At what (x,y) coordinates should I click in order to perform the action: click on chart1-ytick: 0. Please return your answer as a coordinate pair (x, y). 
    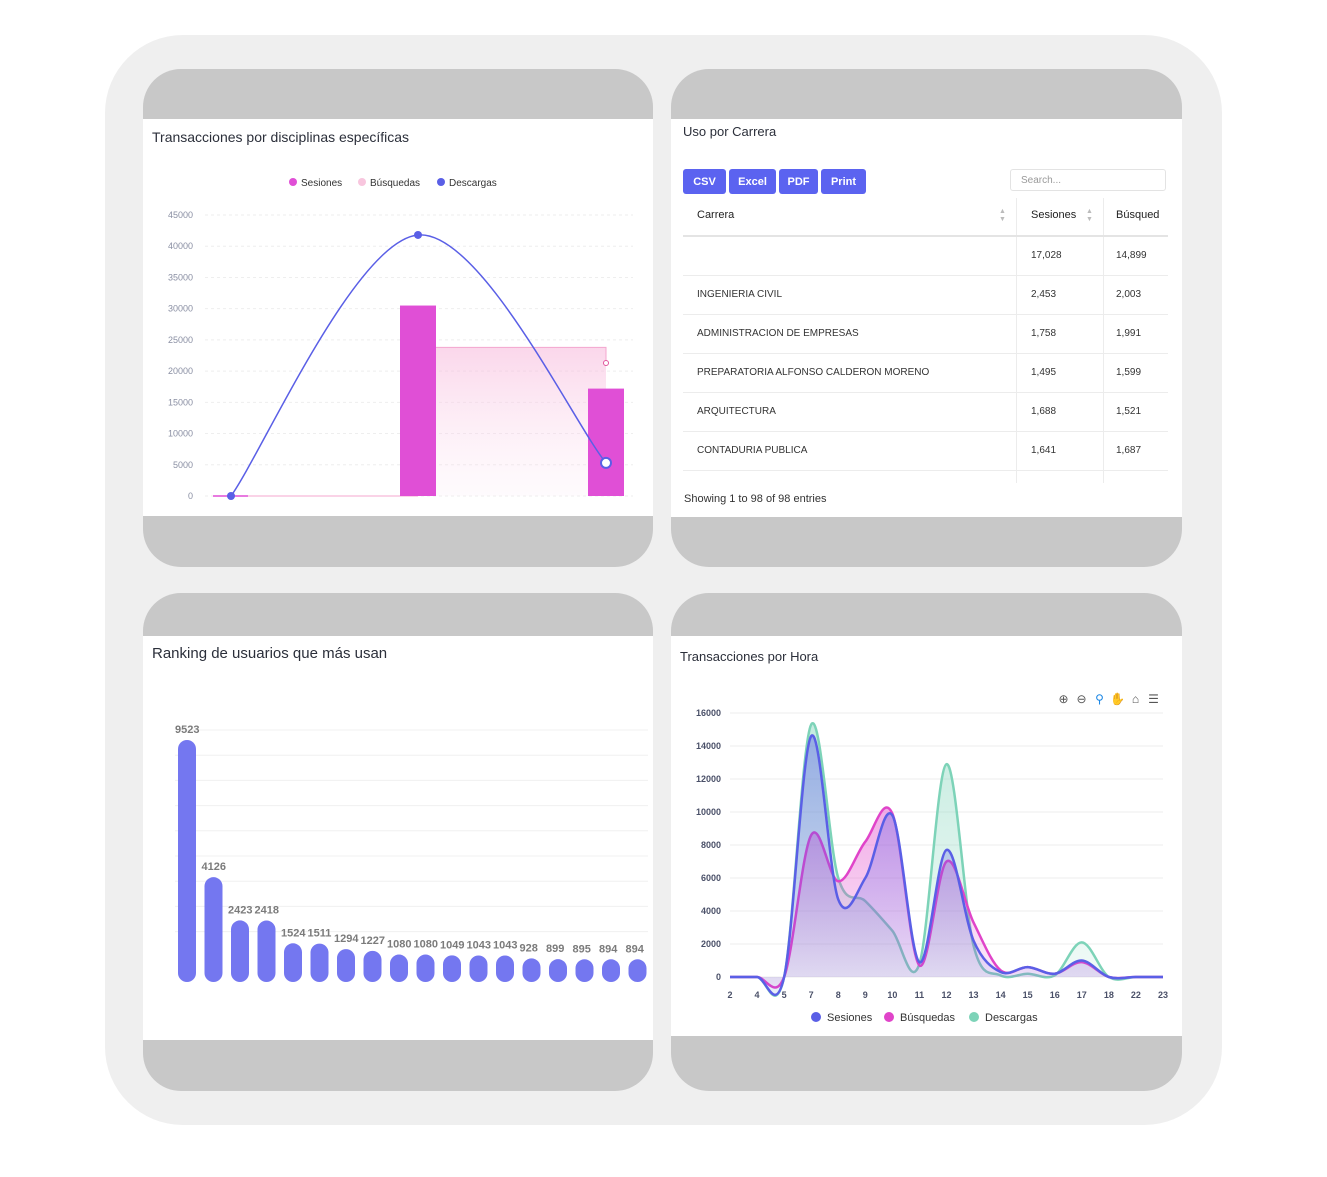
    Looking at the image, I should click on (190, 496).